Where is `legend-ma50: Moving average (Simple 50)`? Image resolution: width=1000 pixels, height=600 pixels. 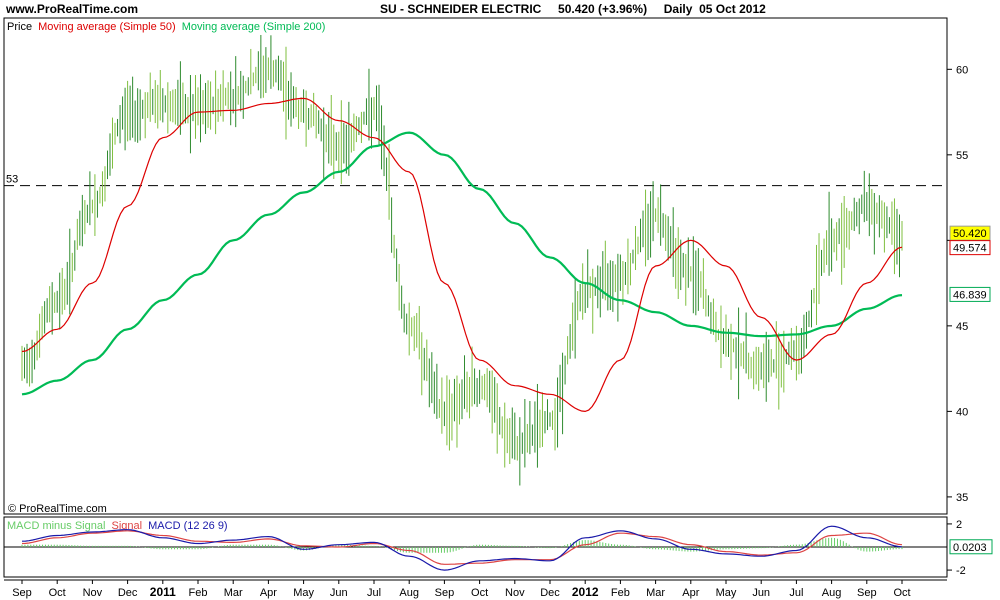
legend-ma50: Moving average (Simple 50) is located at coordinates (107, 27).